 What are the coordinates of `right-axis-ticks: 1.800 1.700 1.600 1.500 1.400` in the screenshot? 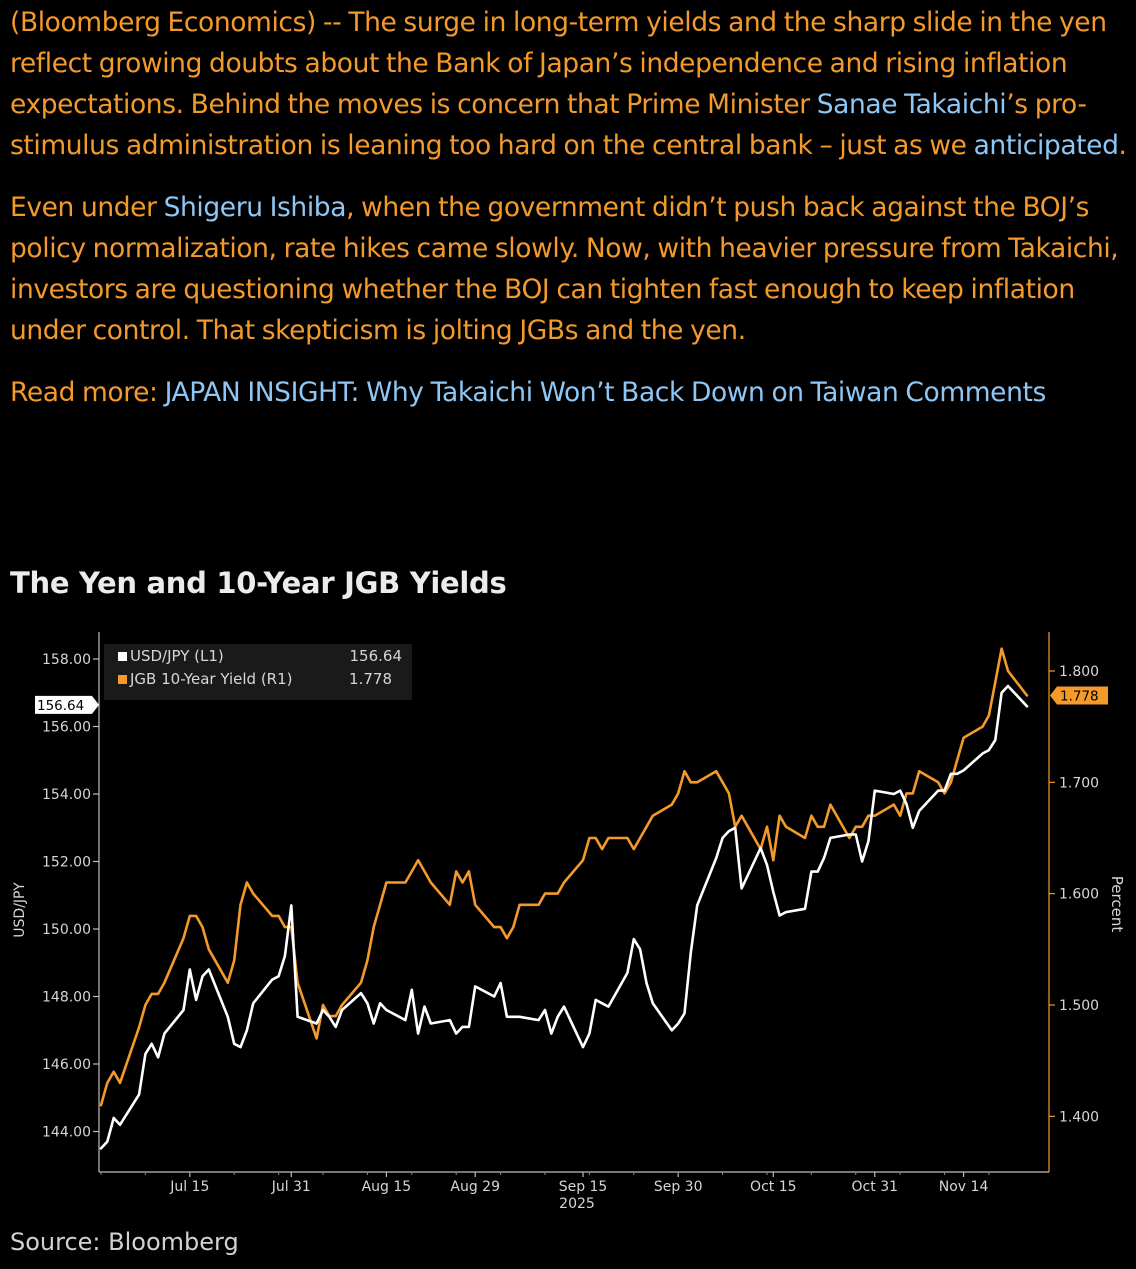 It's located at (1074, 894).